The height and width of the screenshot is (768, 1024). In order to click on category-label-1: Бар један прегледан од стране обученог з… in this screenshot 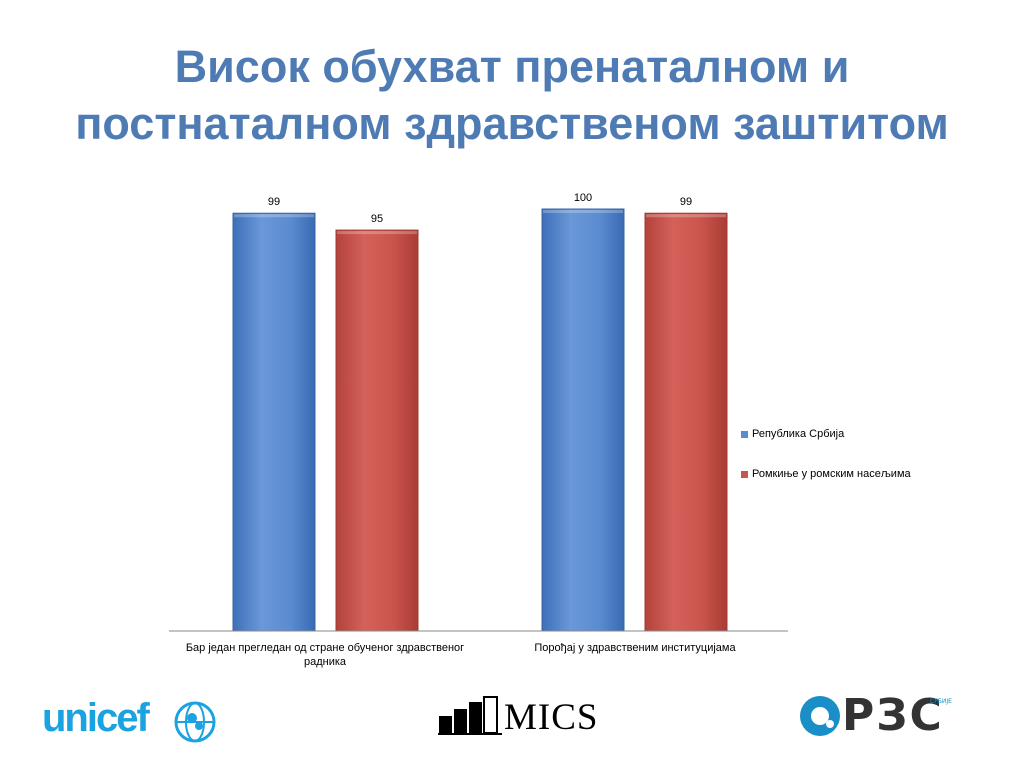, I will do `click(325, 655)`.